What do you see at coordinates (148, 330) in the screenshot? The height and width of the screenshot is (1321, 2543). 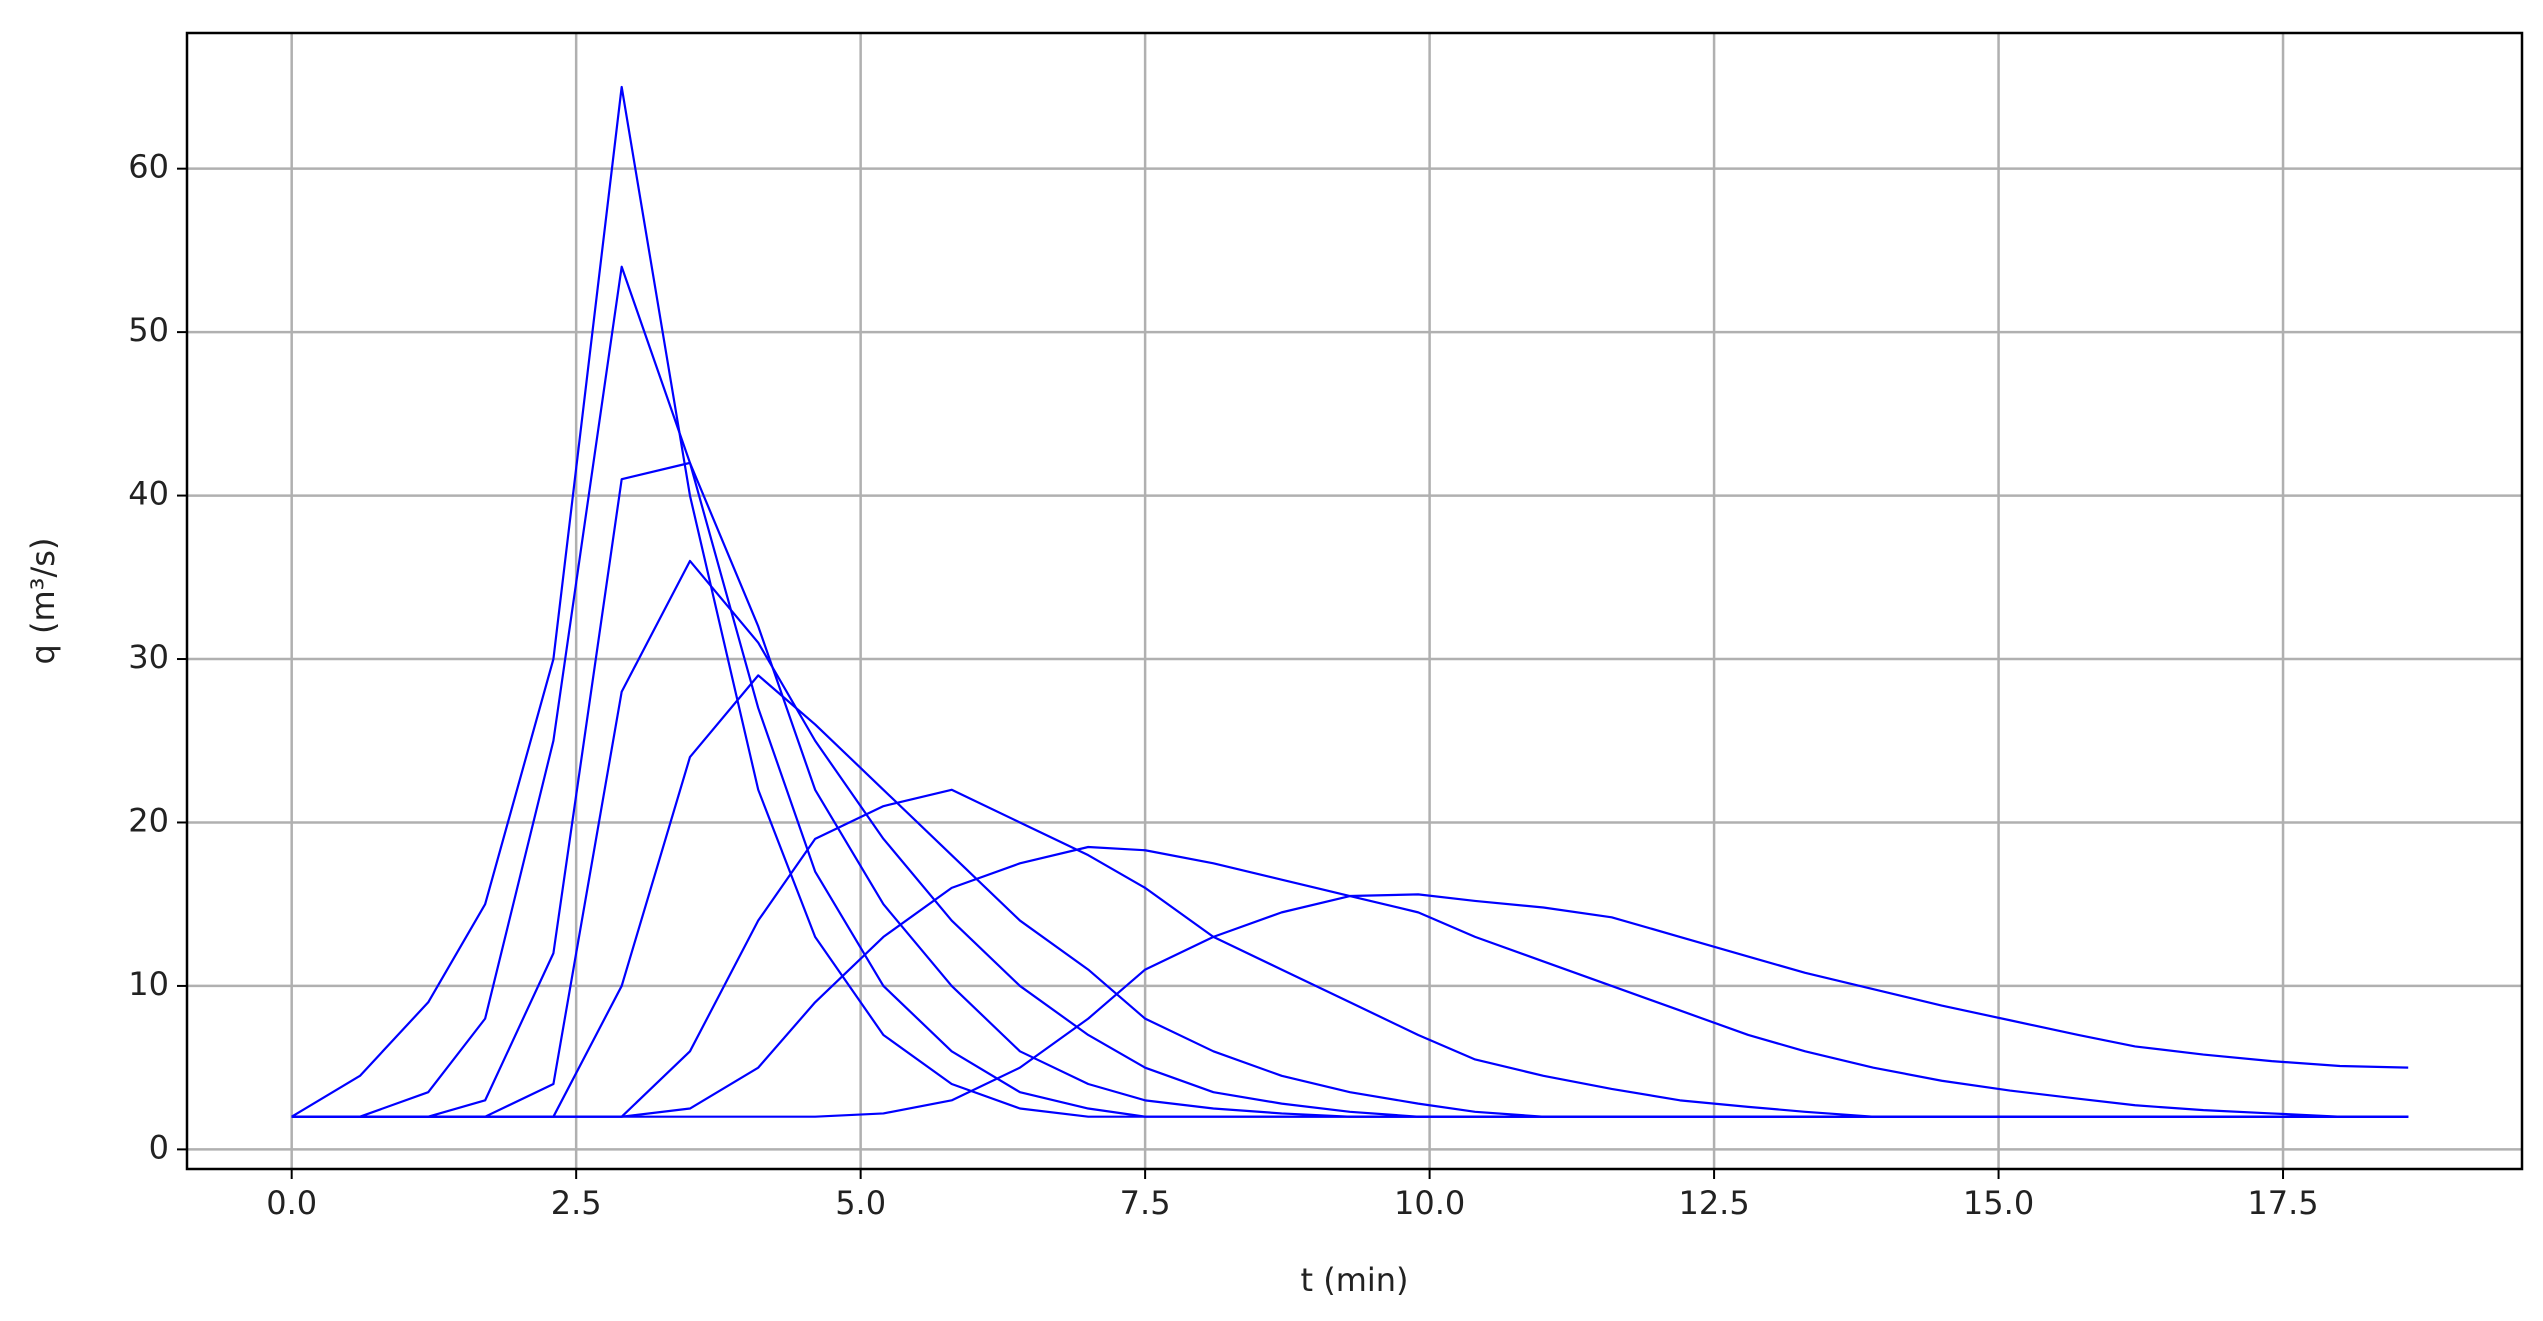 I see `y-tick-label: 50` at bounding box center [148, 330].